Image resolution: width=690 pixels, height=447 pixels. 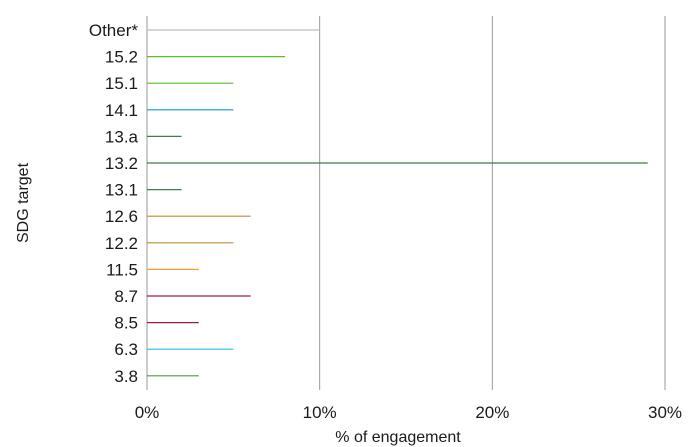 I want to click on y-tick-label: 3.8, so click(x=126, y=376).